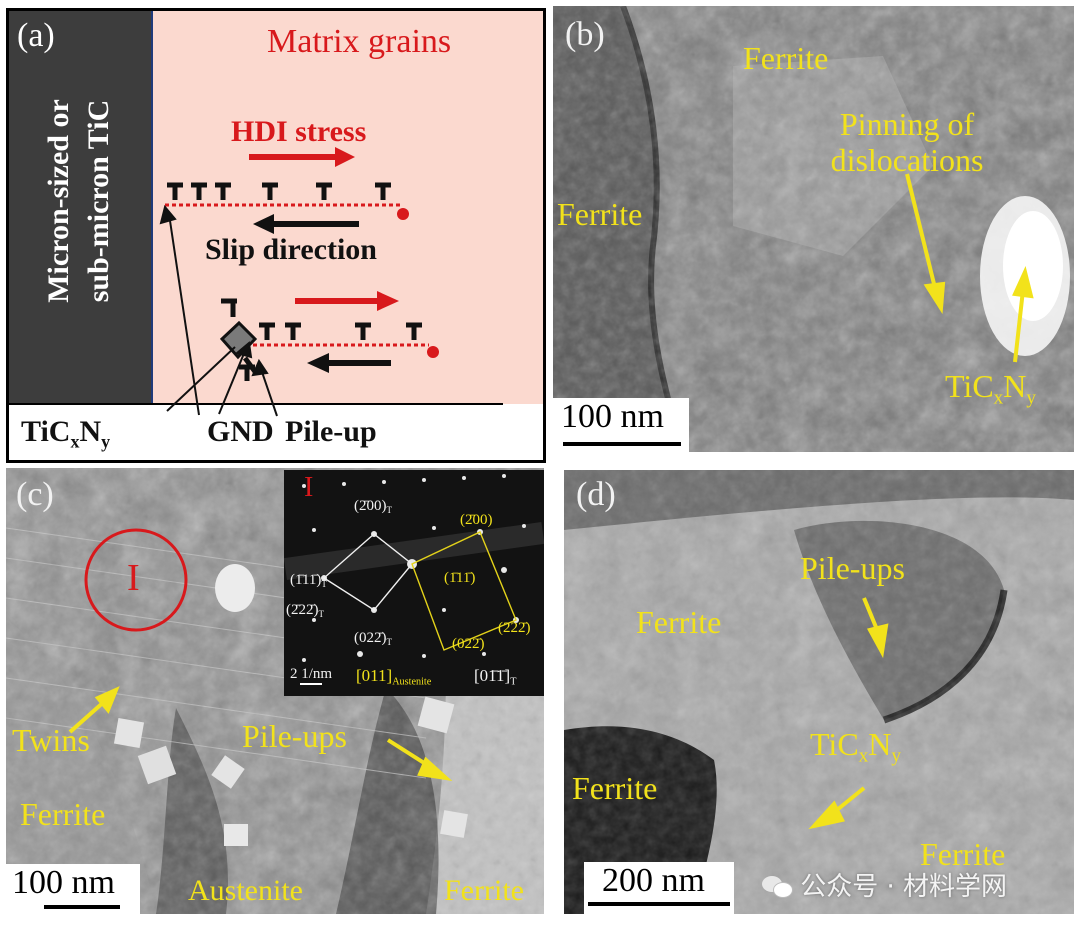 This screenshot has height=926, width=1080. What do you see at coordinates (308, 581) in the screenshot?
I see `spot-111-twin: (1̄11̄)T` at bounding box center [308, 581].